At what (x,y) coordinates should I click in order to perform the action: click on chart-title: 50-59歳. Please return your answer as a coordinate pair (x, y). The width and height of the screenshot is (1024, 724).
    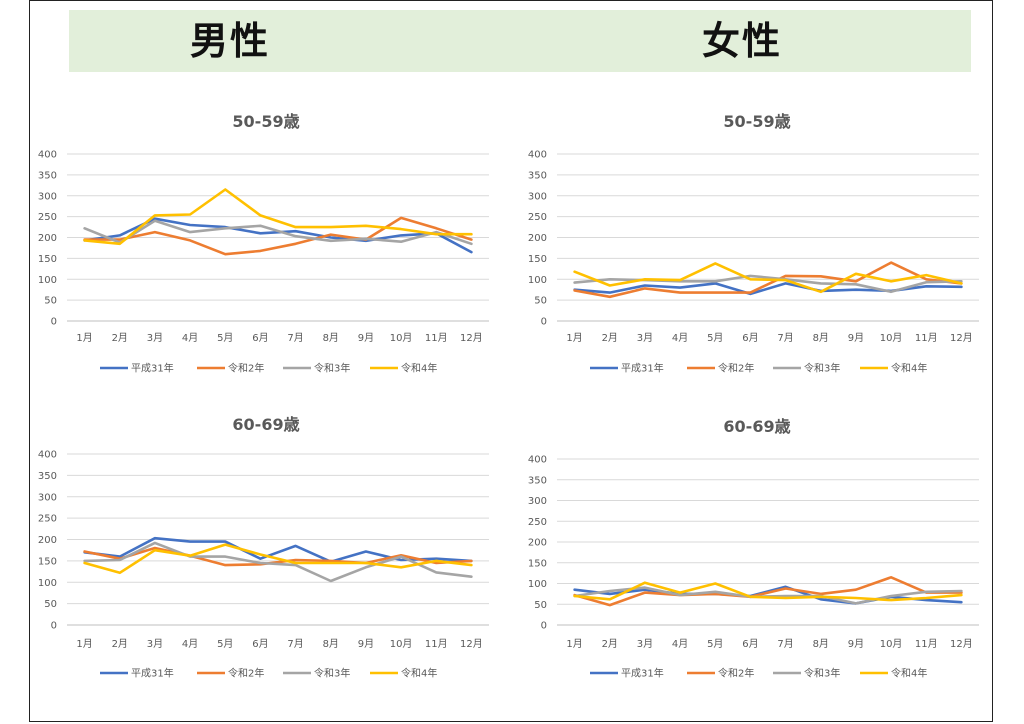
    Looking at the image, I should click on (756, 121).